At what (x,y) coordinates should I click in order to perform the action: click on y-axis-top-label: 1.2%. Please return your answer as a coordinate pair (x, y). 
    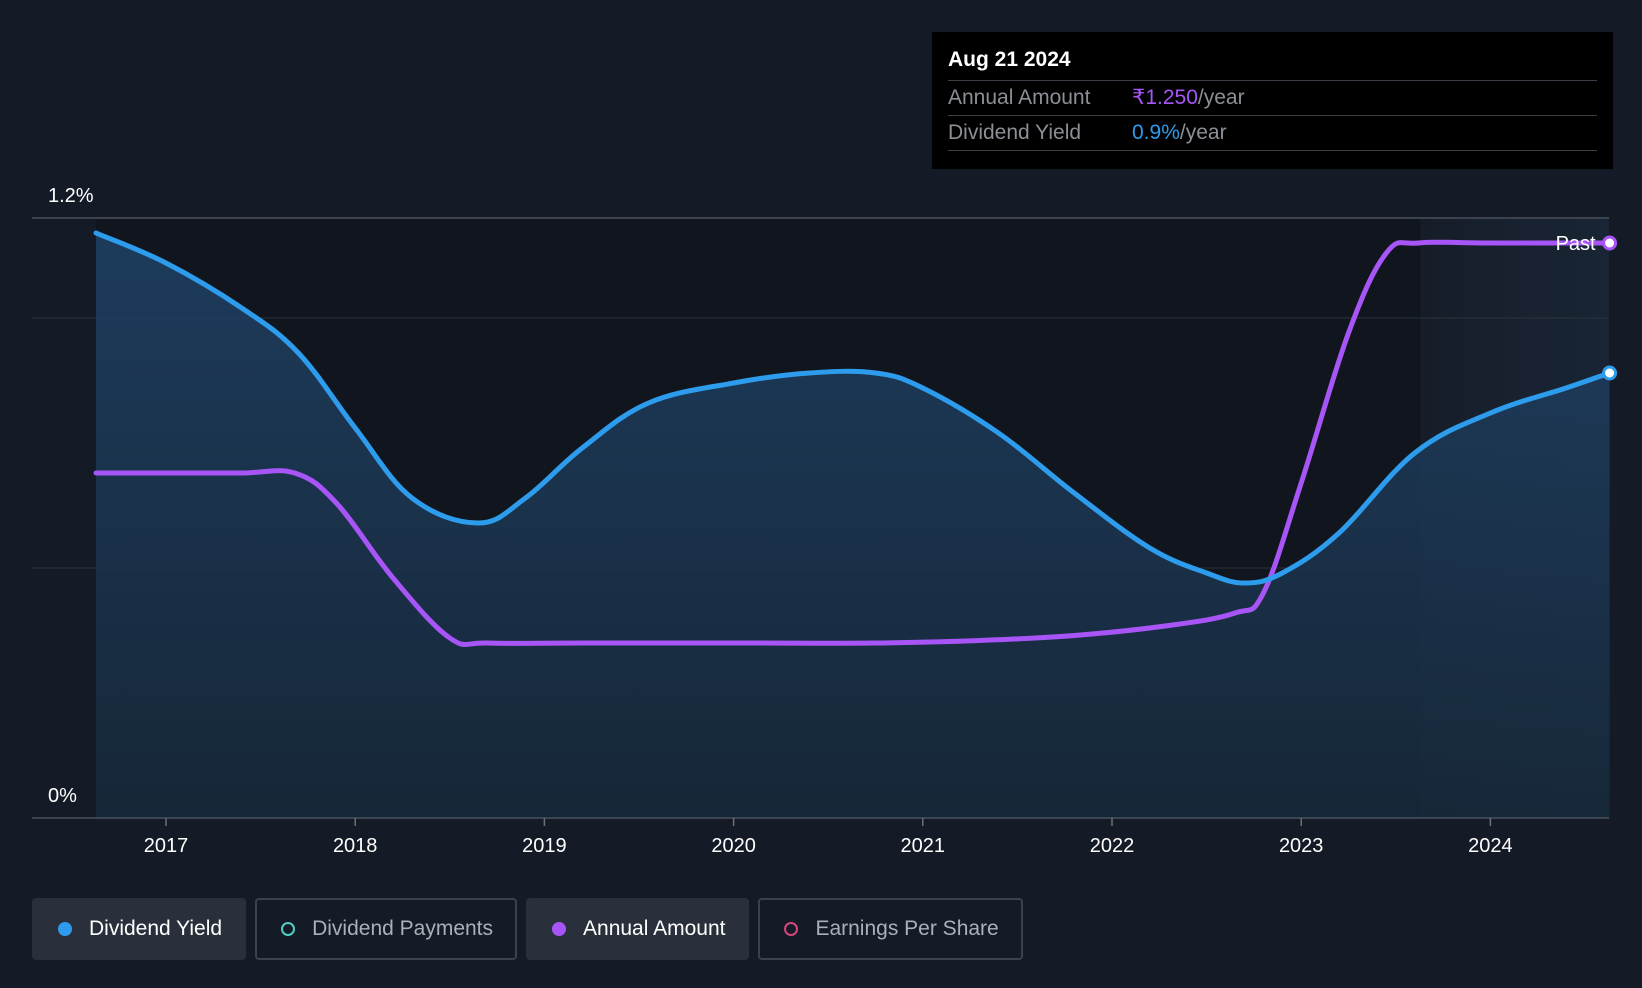
    Looking at the image, I should click on (71, 196).